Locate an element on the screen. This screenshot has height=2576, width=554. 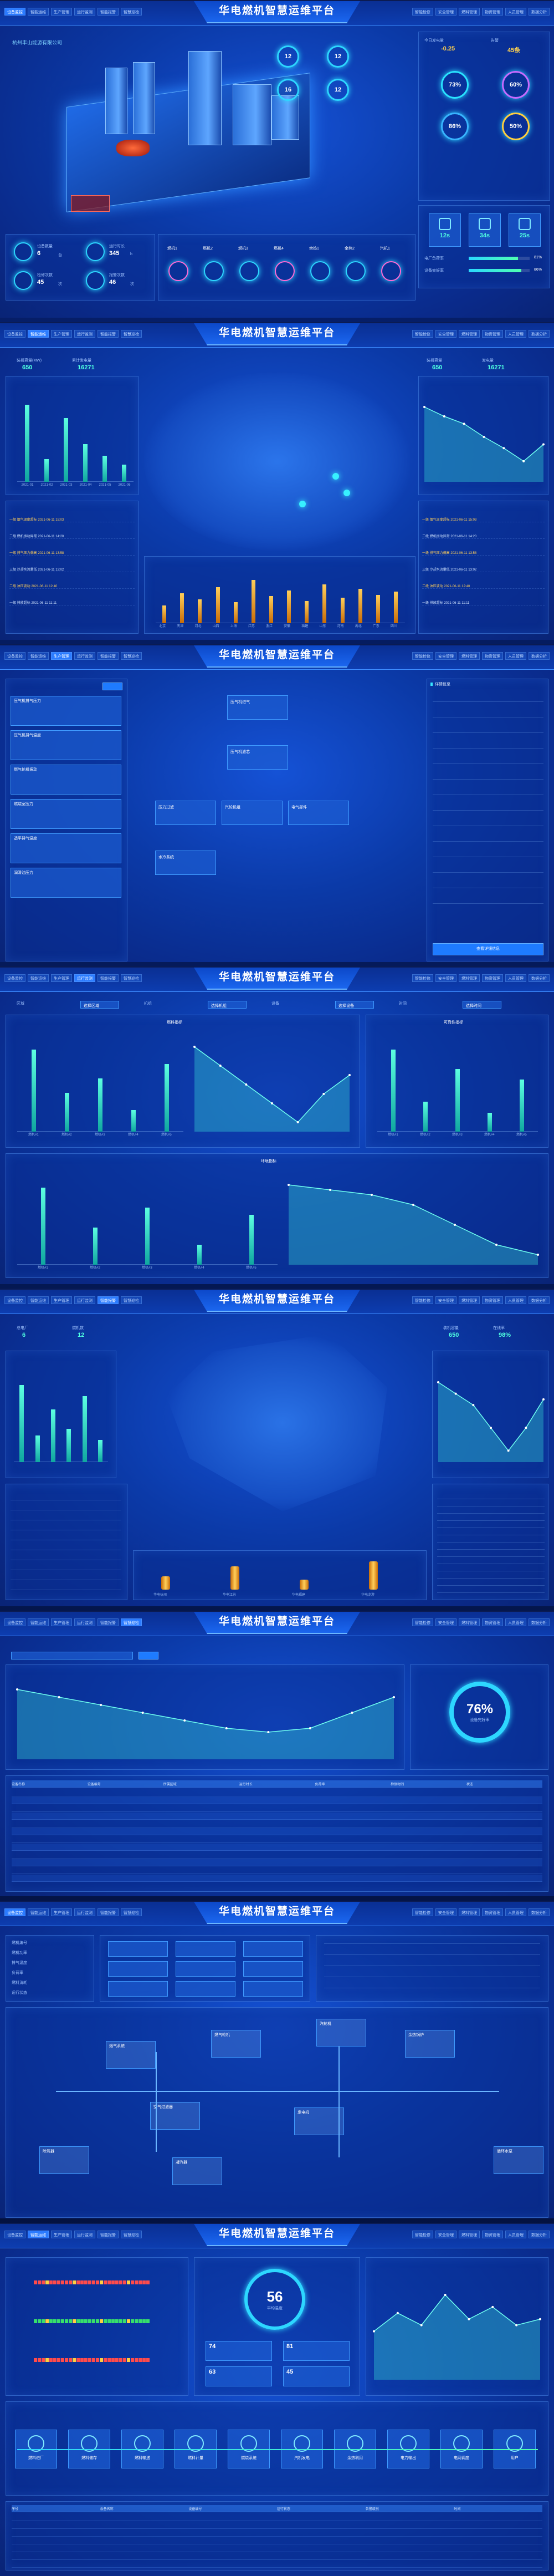
device-card: 透平排气温度 is located at coordinates (66, 848).